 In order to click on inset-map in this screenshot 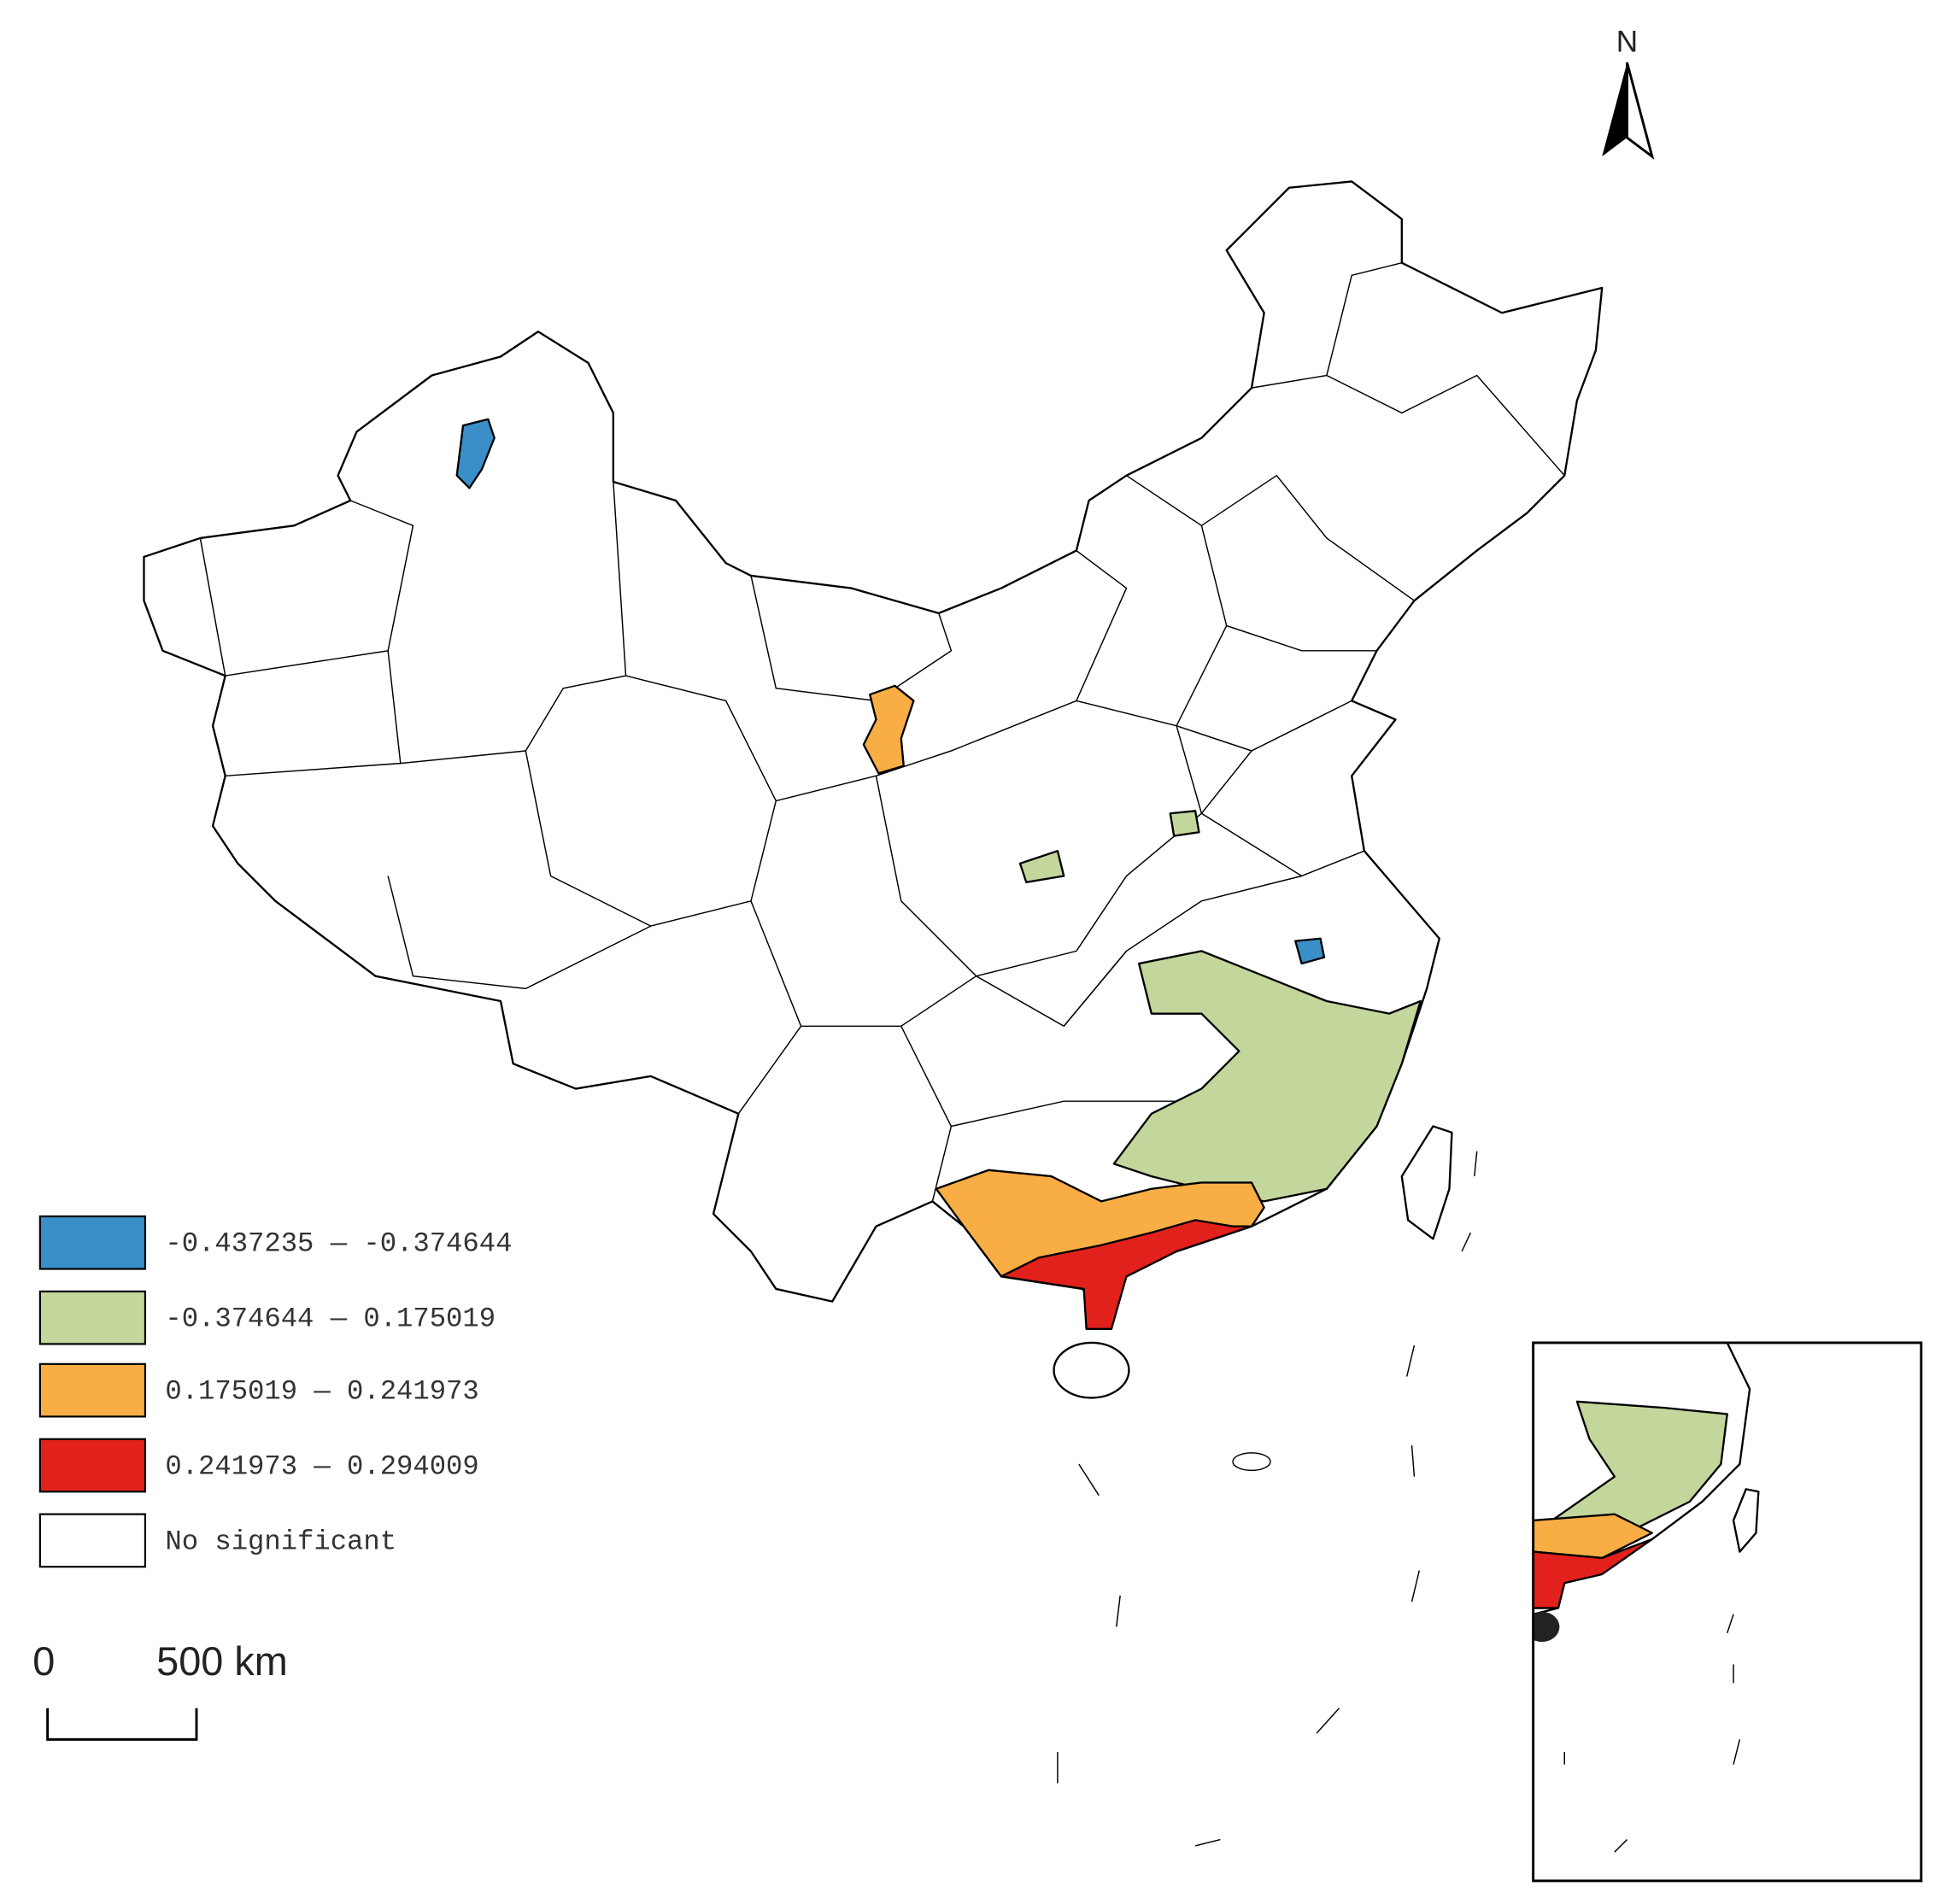, I will do `click(1647, 1597)`.